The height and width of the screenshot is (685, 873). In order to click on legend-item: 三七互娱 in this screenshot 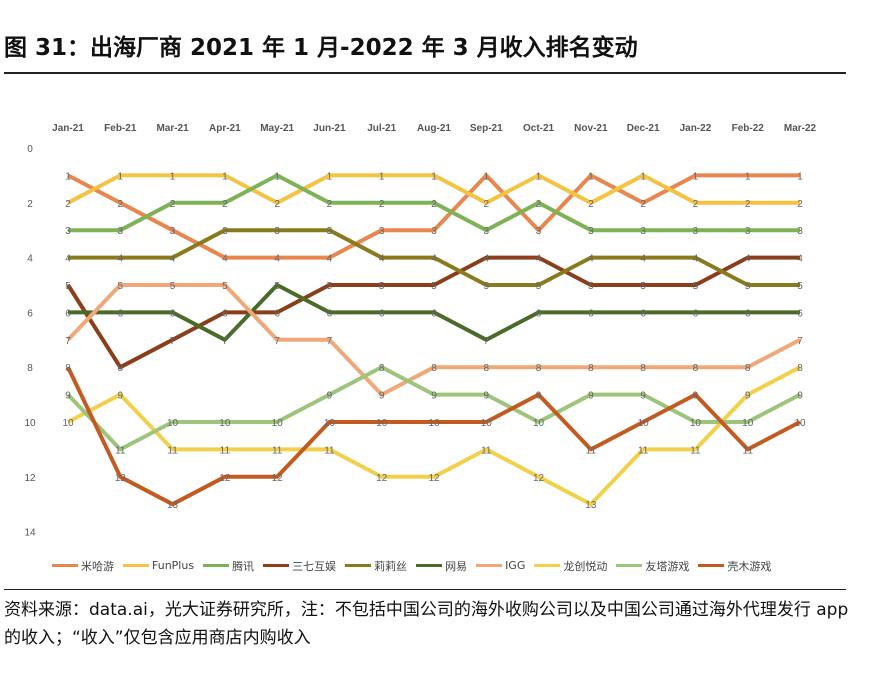, I will do `click(299, 566)`.